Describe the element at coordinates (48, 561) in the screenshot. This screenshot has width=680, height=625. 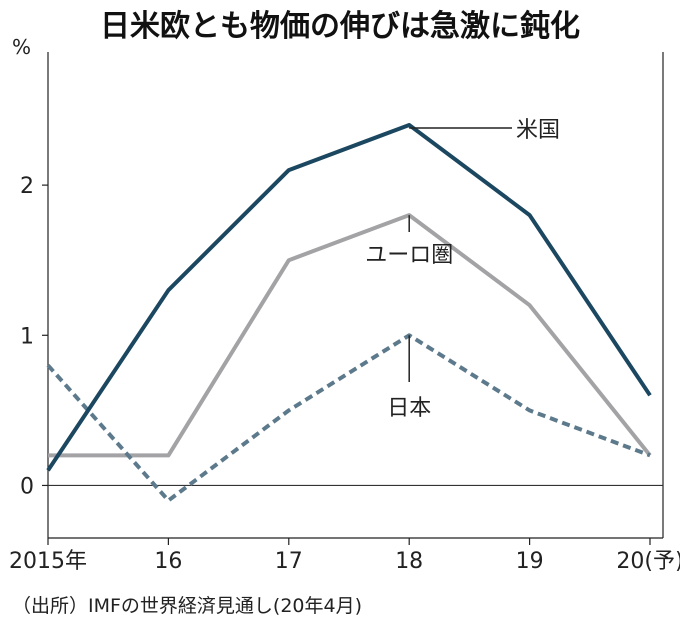
I see `x-tick-label: 2015年` at that location.